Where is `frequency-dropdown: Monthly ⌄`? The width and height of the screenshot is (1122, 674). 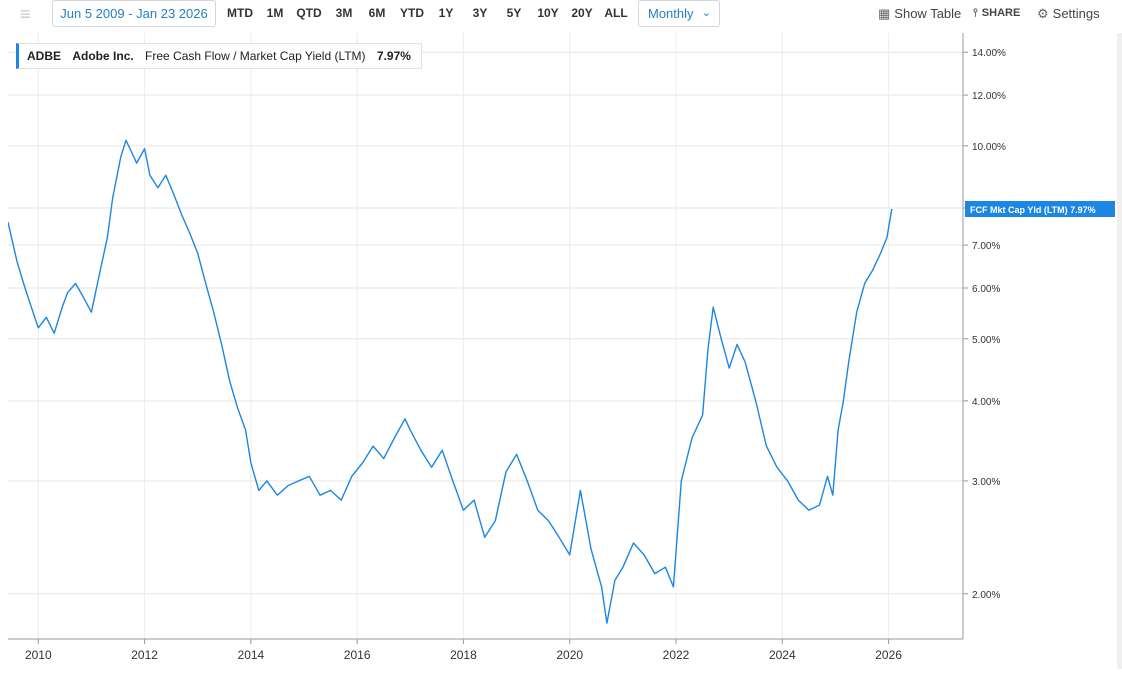
frequency-dropdown: Monthly ⌄ is located at coordinates (679, 13).